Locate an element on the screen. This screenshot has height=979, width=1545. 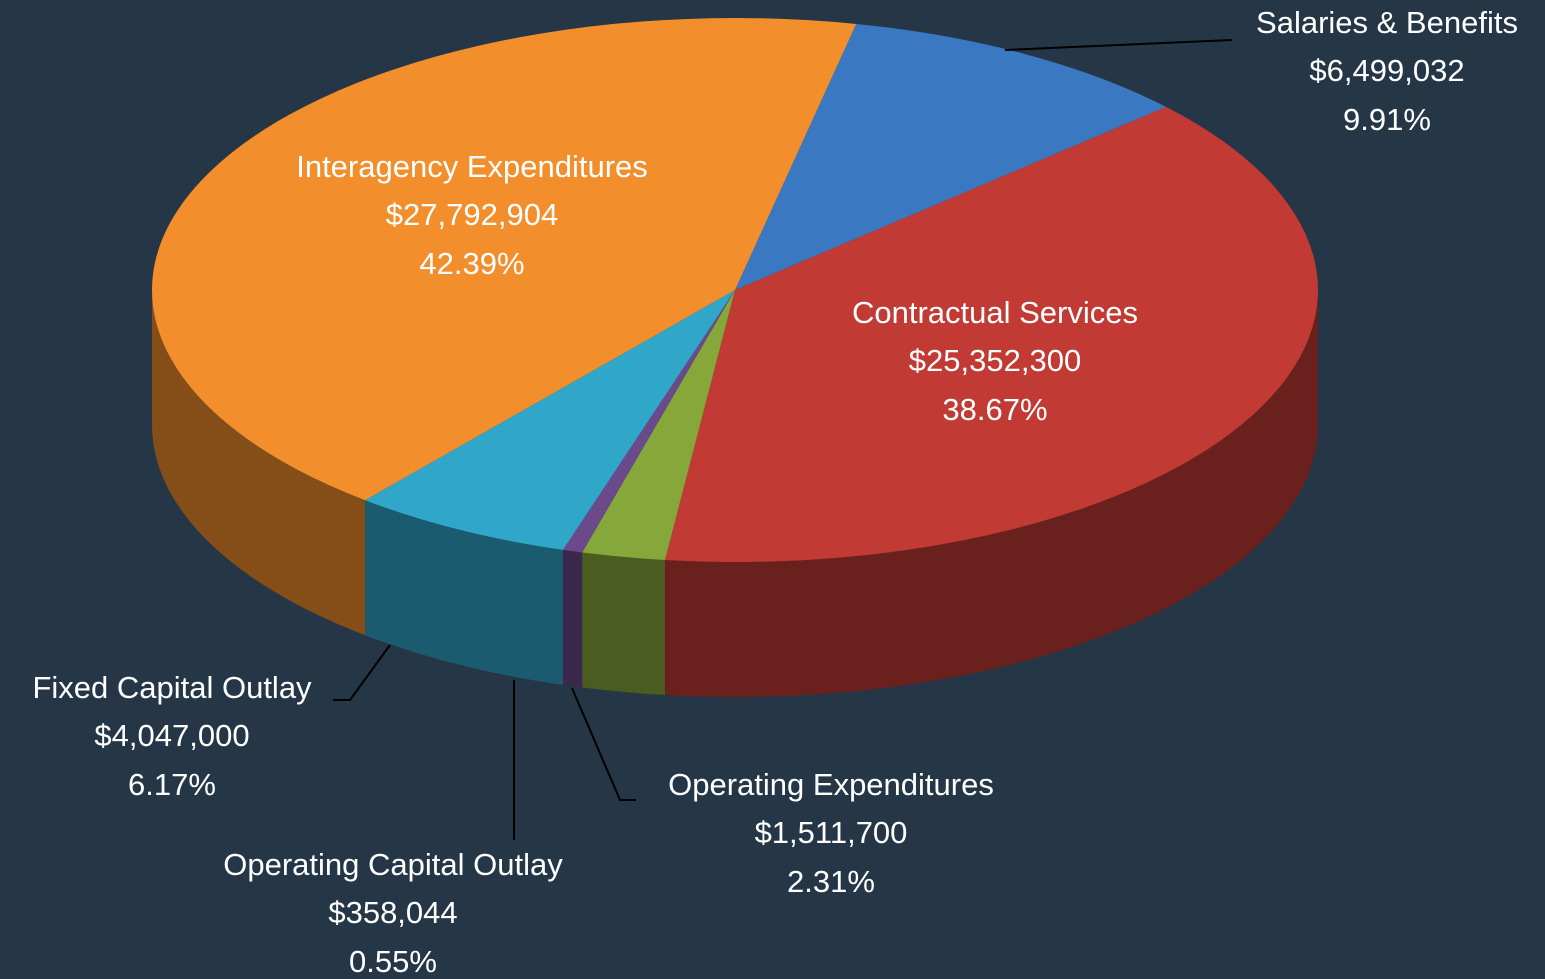
slice-percent-label: 42.39% is located at coordinates (471, 263).